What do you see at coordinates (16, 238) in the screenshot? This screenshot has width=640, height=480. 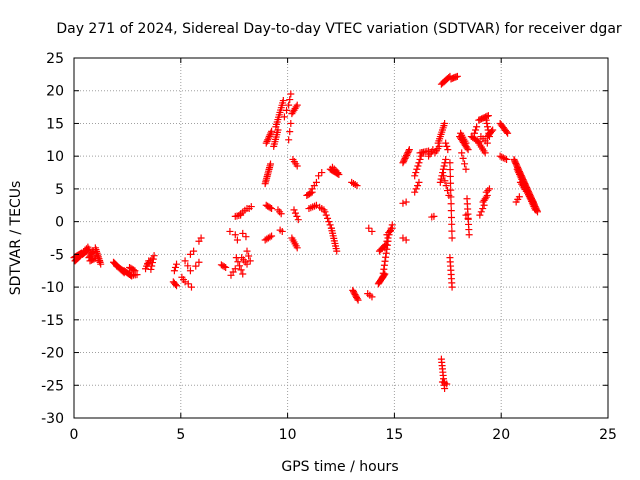 I see `y-axis-label: SDTVAR / TECUs` at bounding box center [16, 238].